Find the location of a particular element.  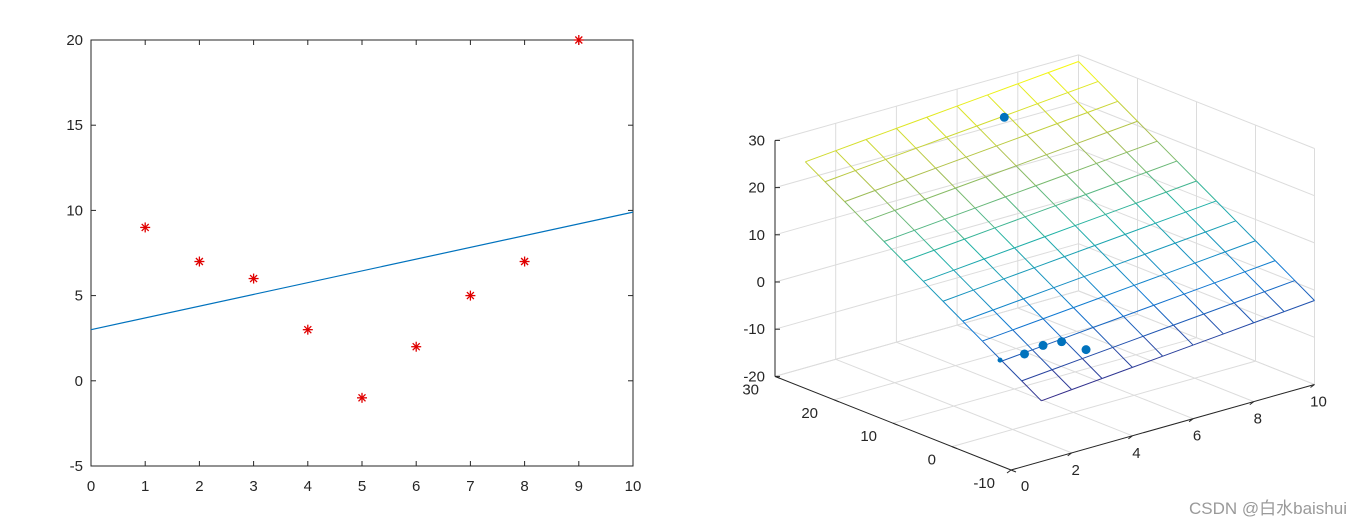

y-tick-label-3d: -10 is located at coordinates (984, 483).